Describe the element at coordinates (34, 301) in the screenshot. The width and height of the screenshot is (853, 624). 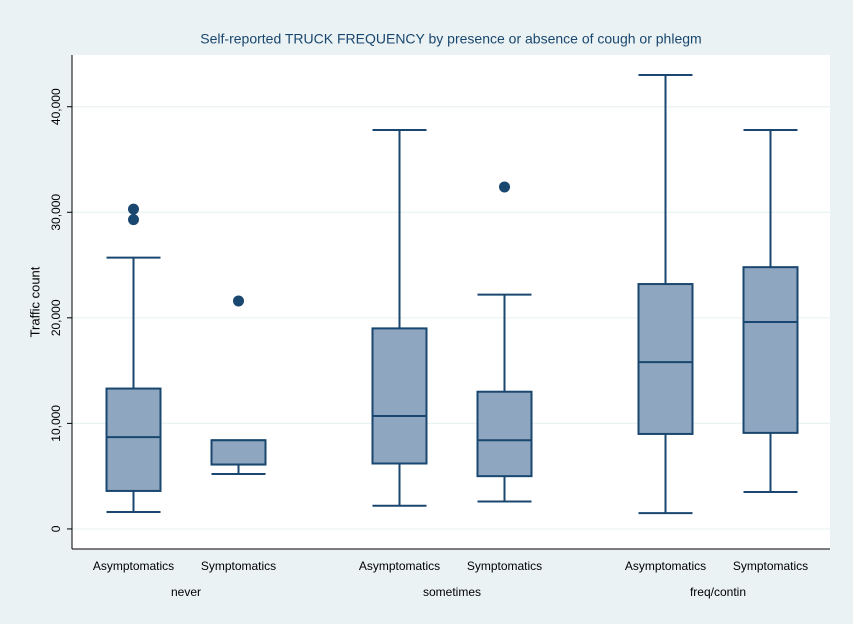
I see `y-axis-title: Traffic count` at that location.